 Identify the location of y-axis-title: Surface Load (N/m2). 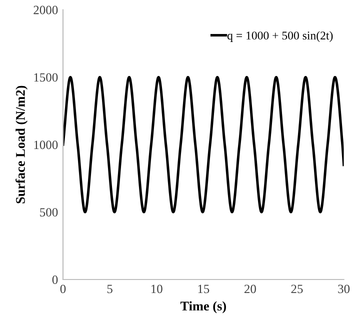
(21, 145).